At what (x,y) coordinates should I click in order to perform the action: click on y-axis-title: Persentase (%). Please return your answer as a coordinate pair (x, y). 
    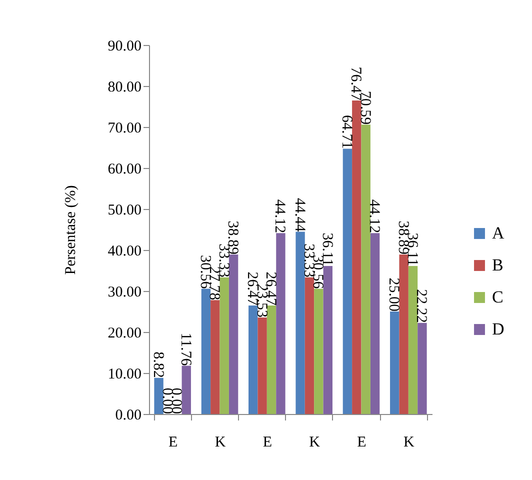
    Looking at the image, I should click on (70, 230).